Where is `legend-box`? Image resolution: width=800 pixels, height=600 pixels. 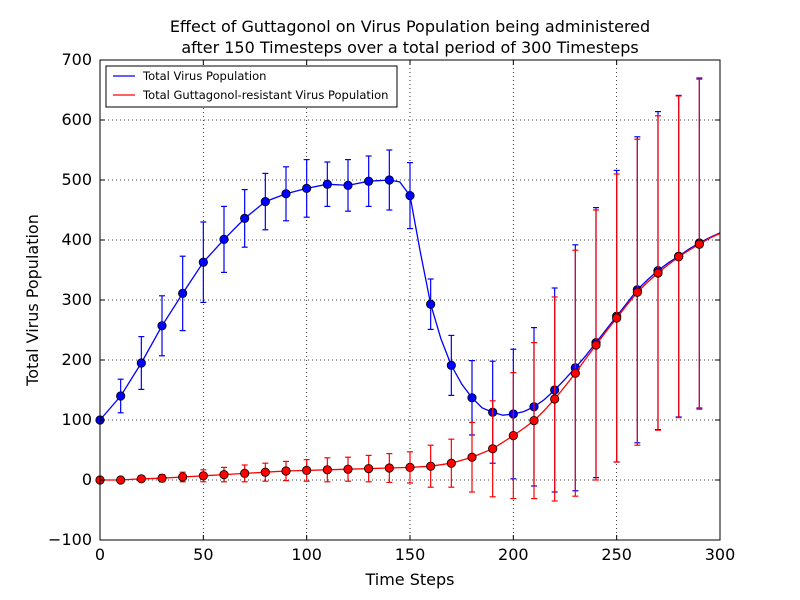
legend-box is located at coordinates (251, 86).